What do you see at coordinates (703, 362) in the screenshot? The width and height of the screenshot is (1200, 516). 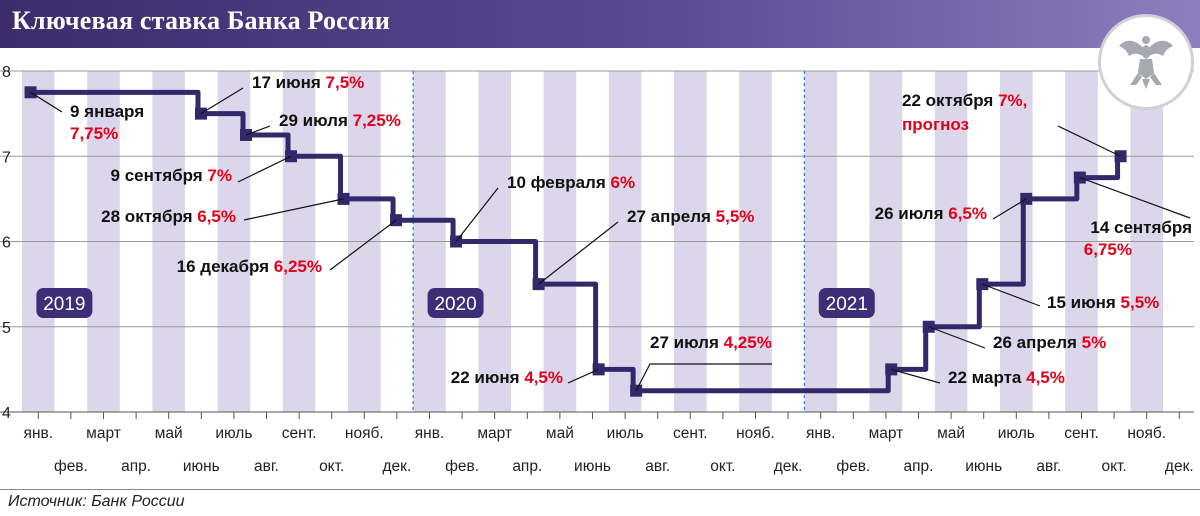 I see `annotation: 27 июля 4,25%` at bounding box center [703, 362].